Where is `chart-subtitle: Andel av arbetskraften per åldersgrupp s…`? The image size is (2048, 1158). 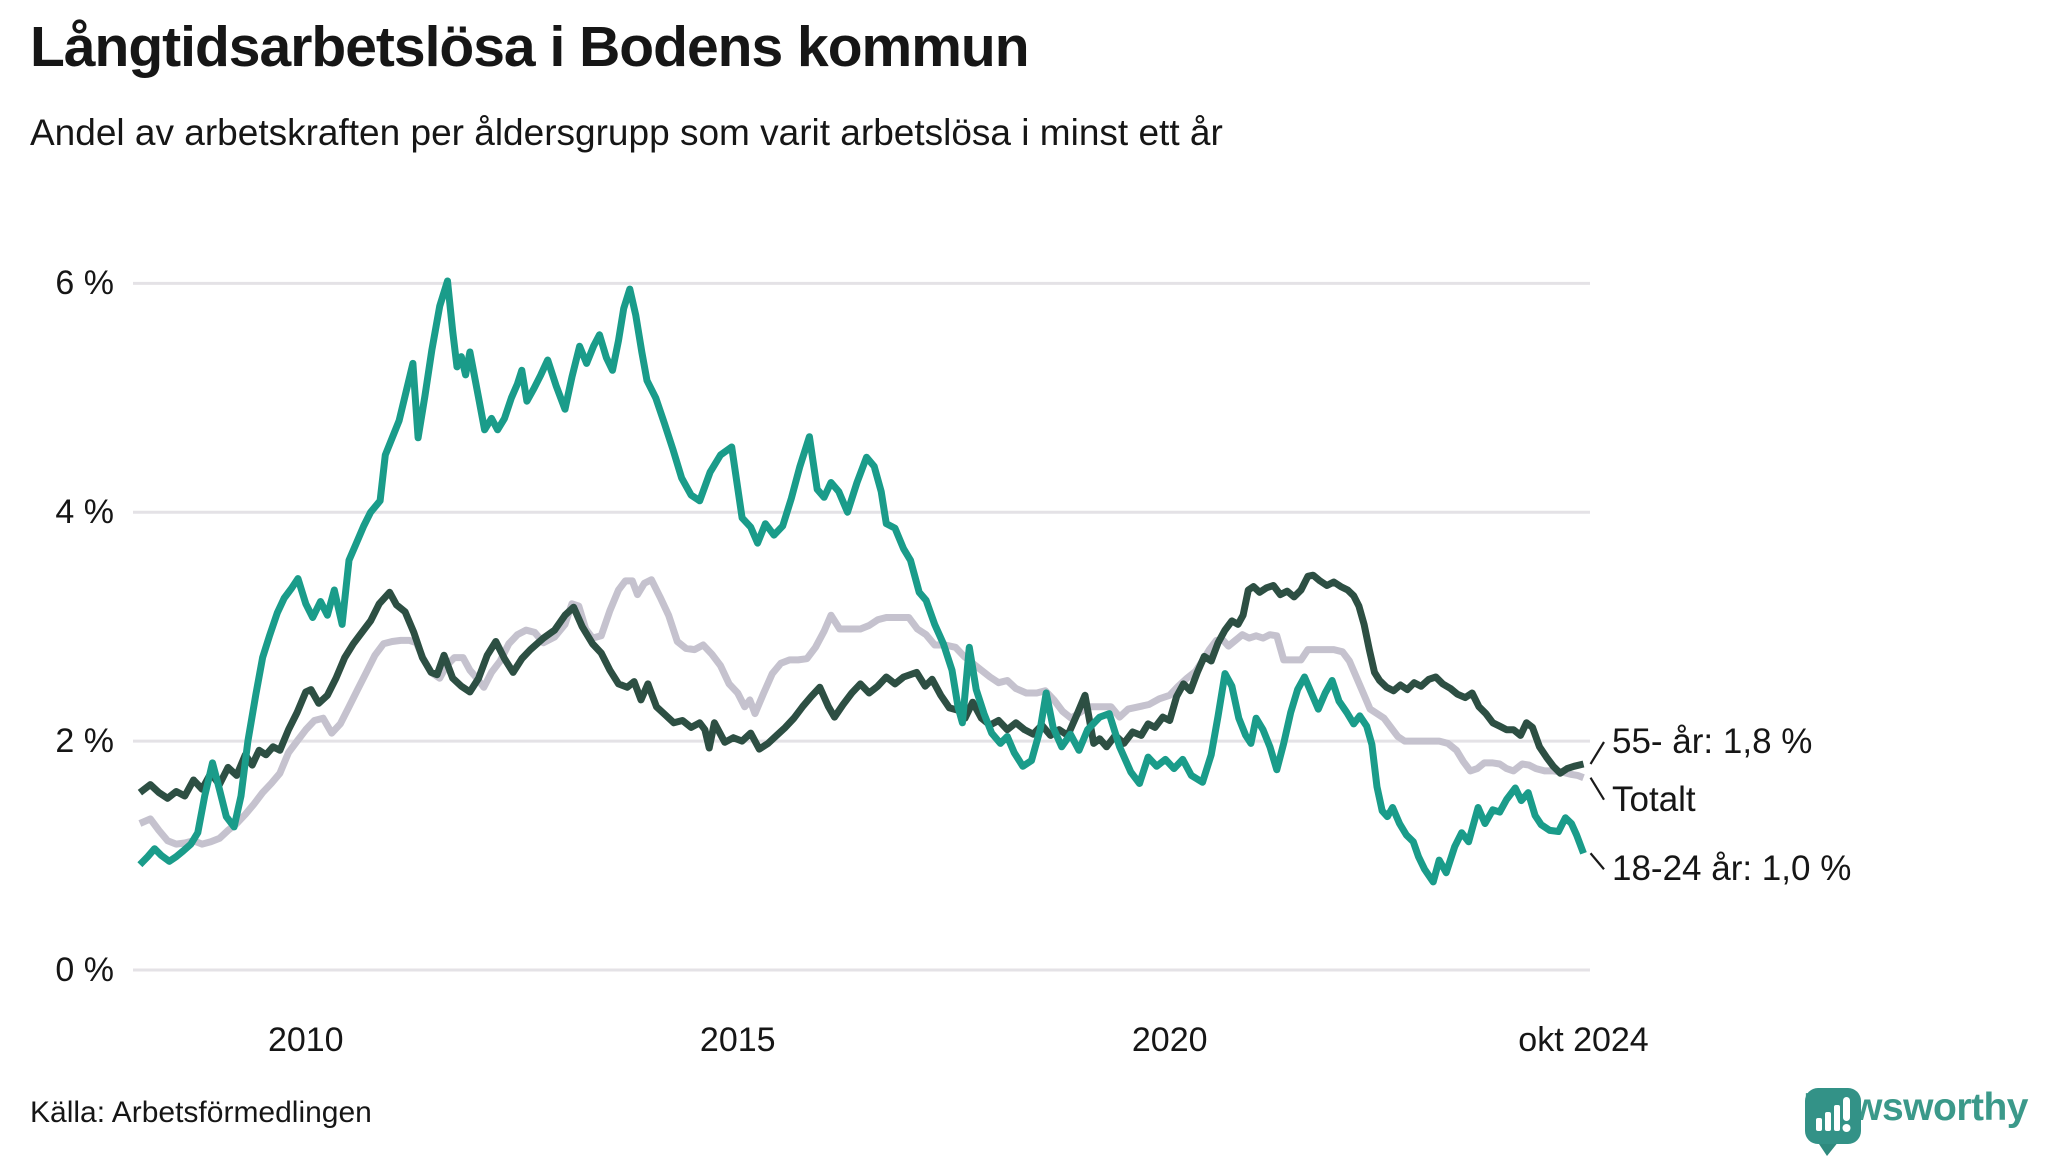
chart-subtitle: Andel av arbetskraften per åldersgrupp s… is located at coordinates (626, 132).